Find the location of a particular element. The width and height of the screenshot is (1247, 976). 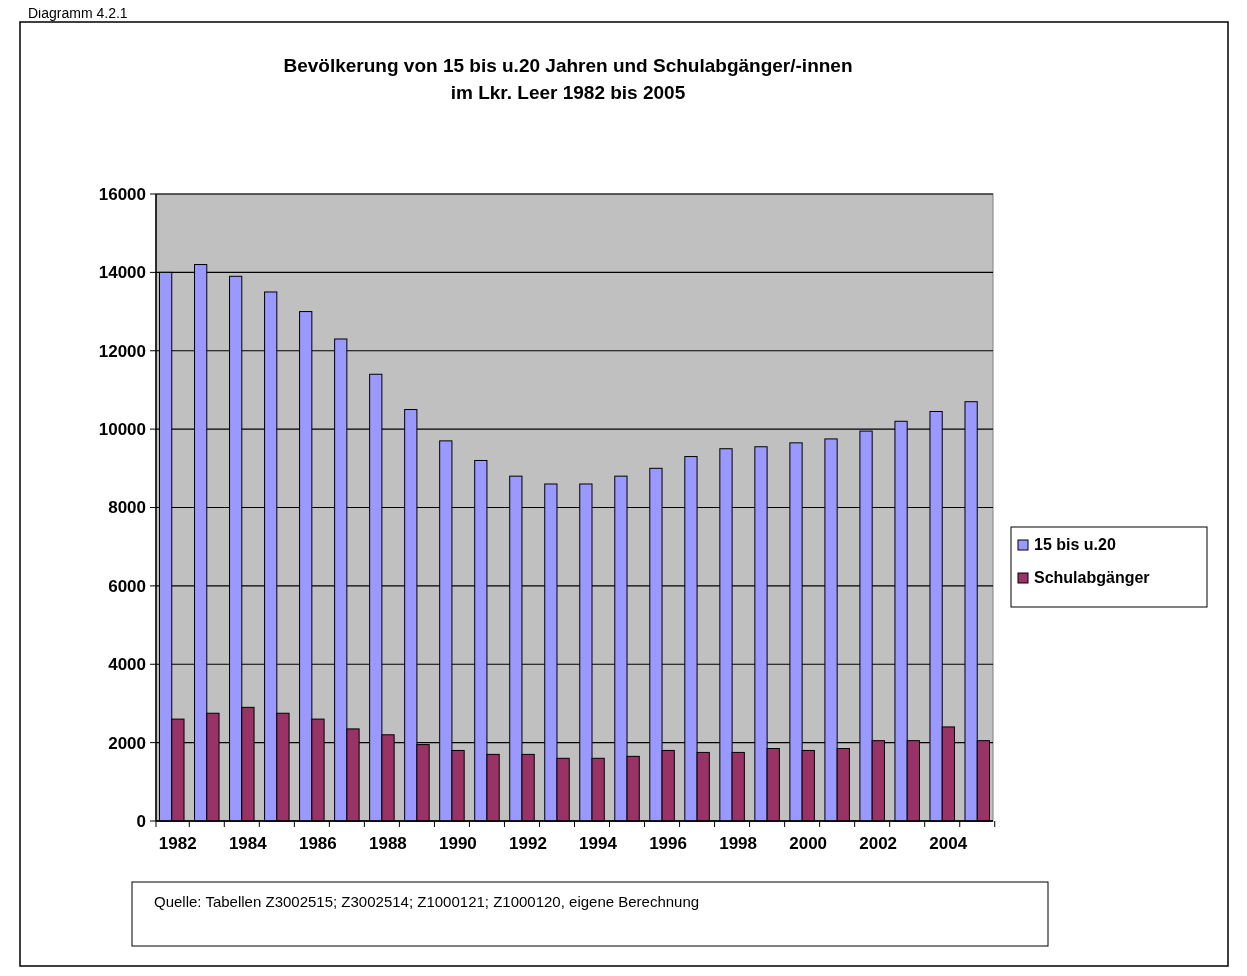

x-tick-label: 2000 is located at coordinates (808, 843).